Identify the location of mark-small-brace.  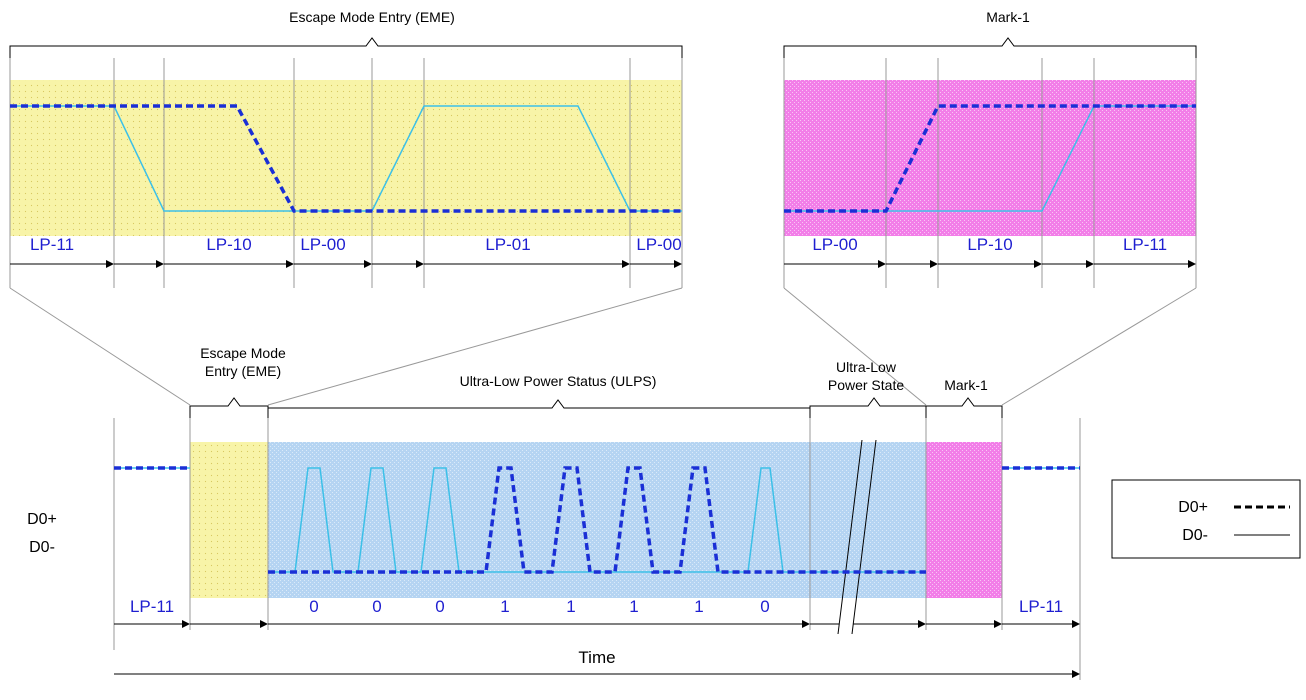
(964, 407).